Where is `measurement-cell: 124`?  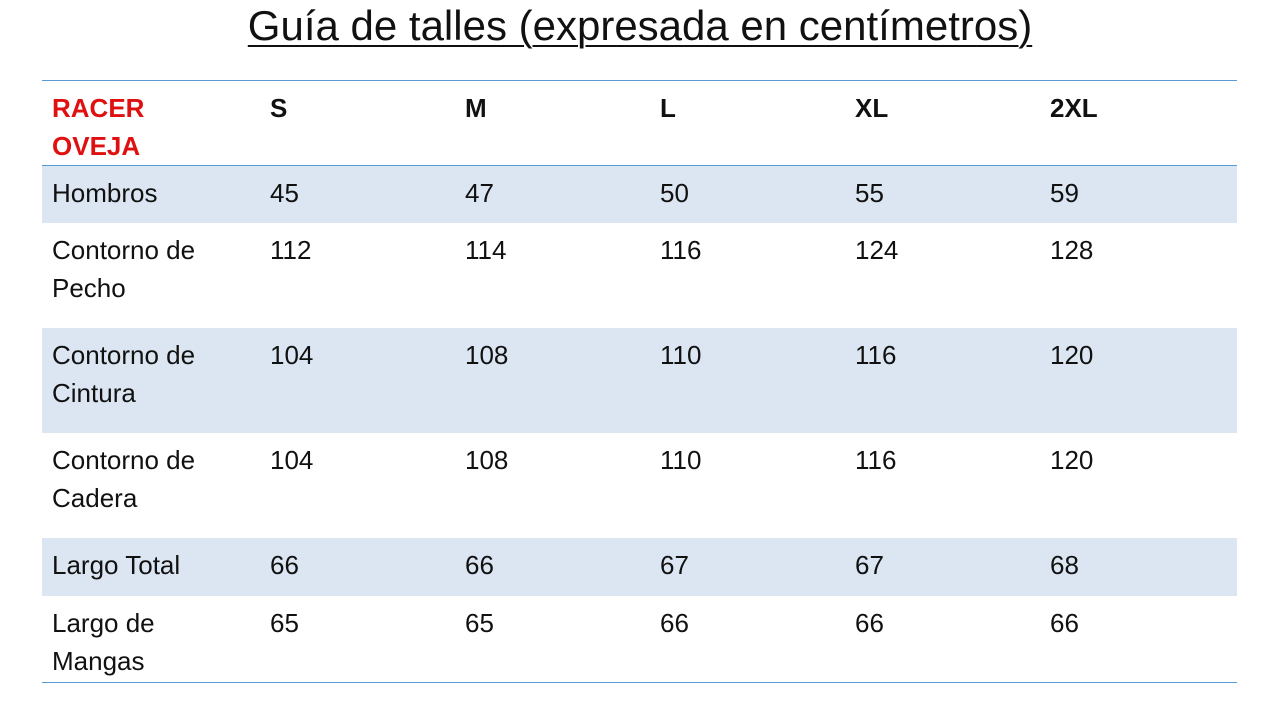 measurement-cell: 124 is located at coordinates (877, 249).